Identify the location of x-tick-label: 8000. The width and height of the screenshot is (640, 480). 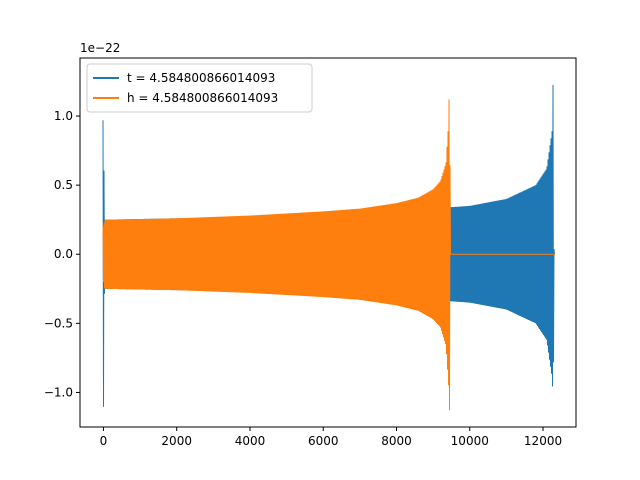
(396, 441).